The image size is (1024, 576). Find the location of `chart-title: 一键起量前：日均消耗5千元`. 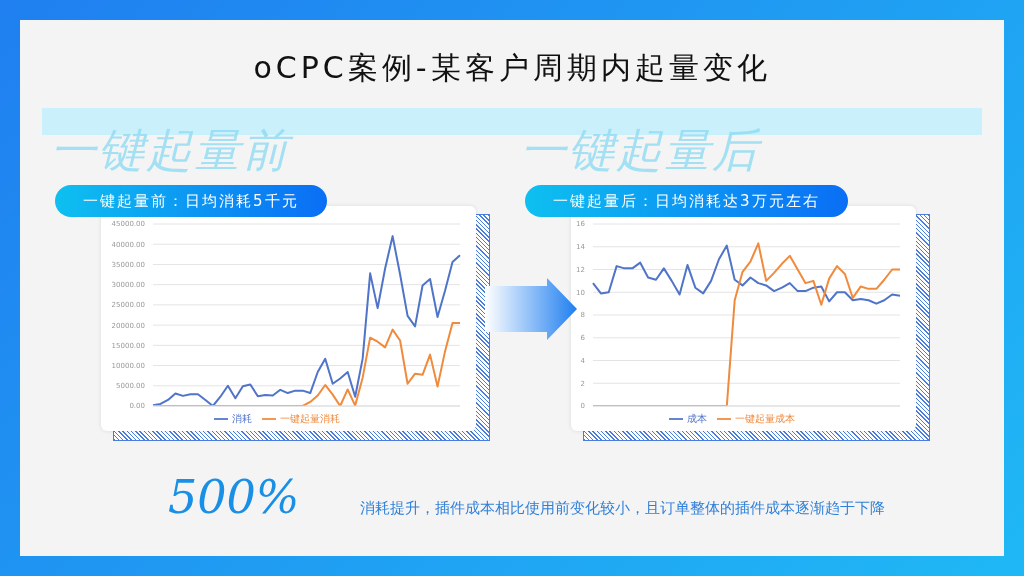

chart-title: 一键起量前：日均消耗5千元 is located at coordinates (191, 201).